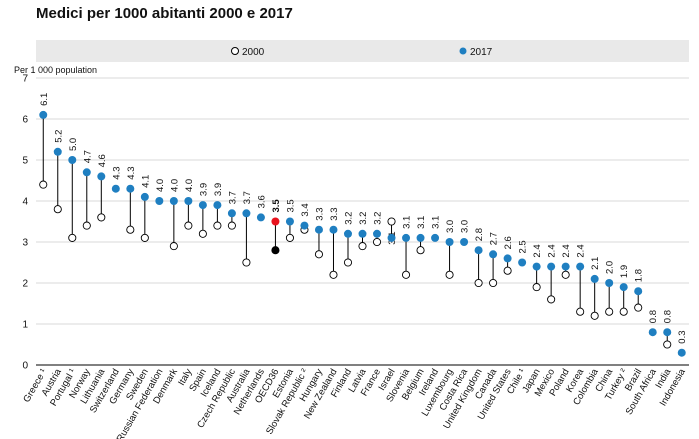 The image size is (699, 439). Describe the element at coordinates (25, 284) in the screenshot. I see `y-tick-label: 2` at that location.